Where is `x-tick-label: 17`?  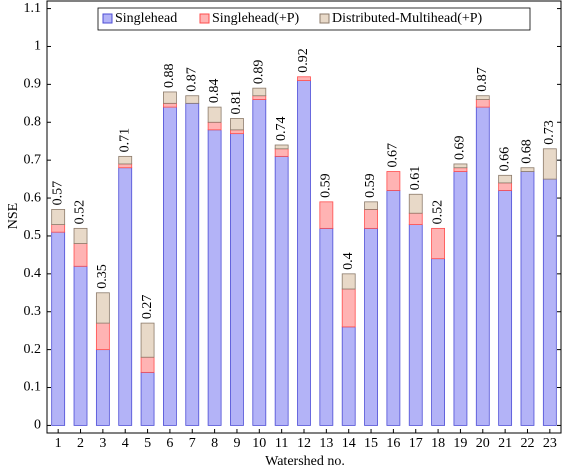 x-tick-label: 17 is located at coordinates (416, 443).